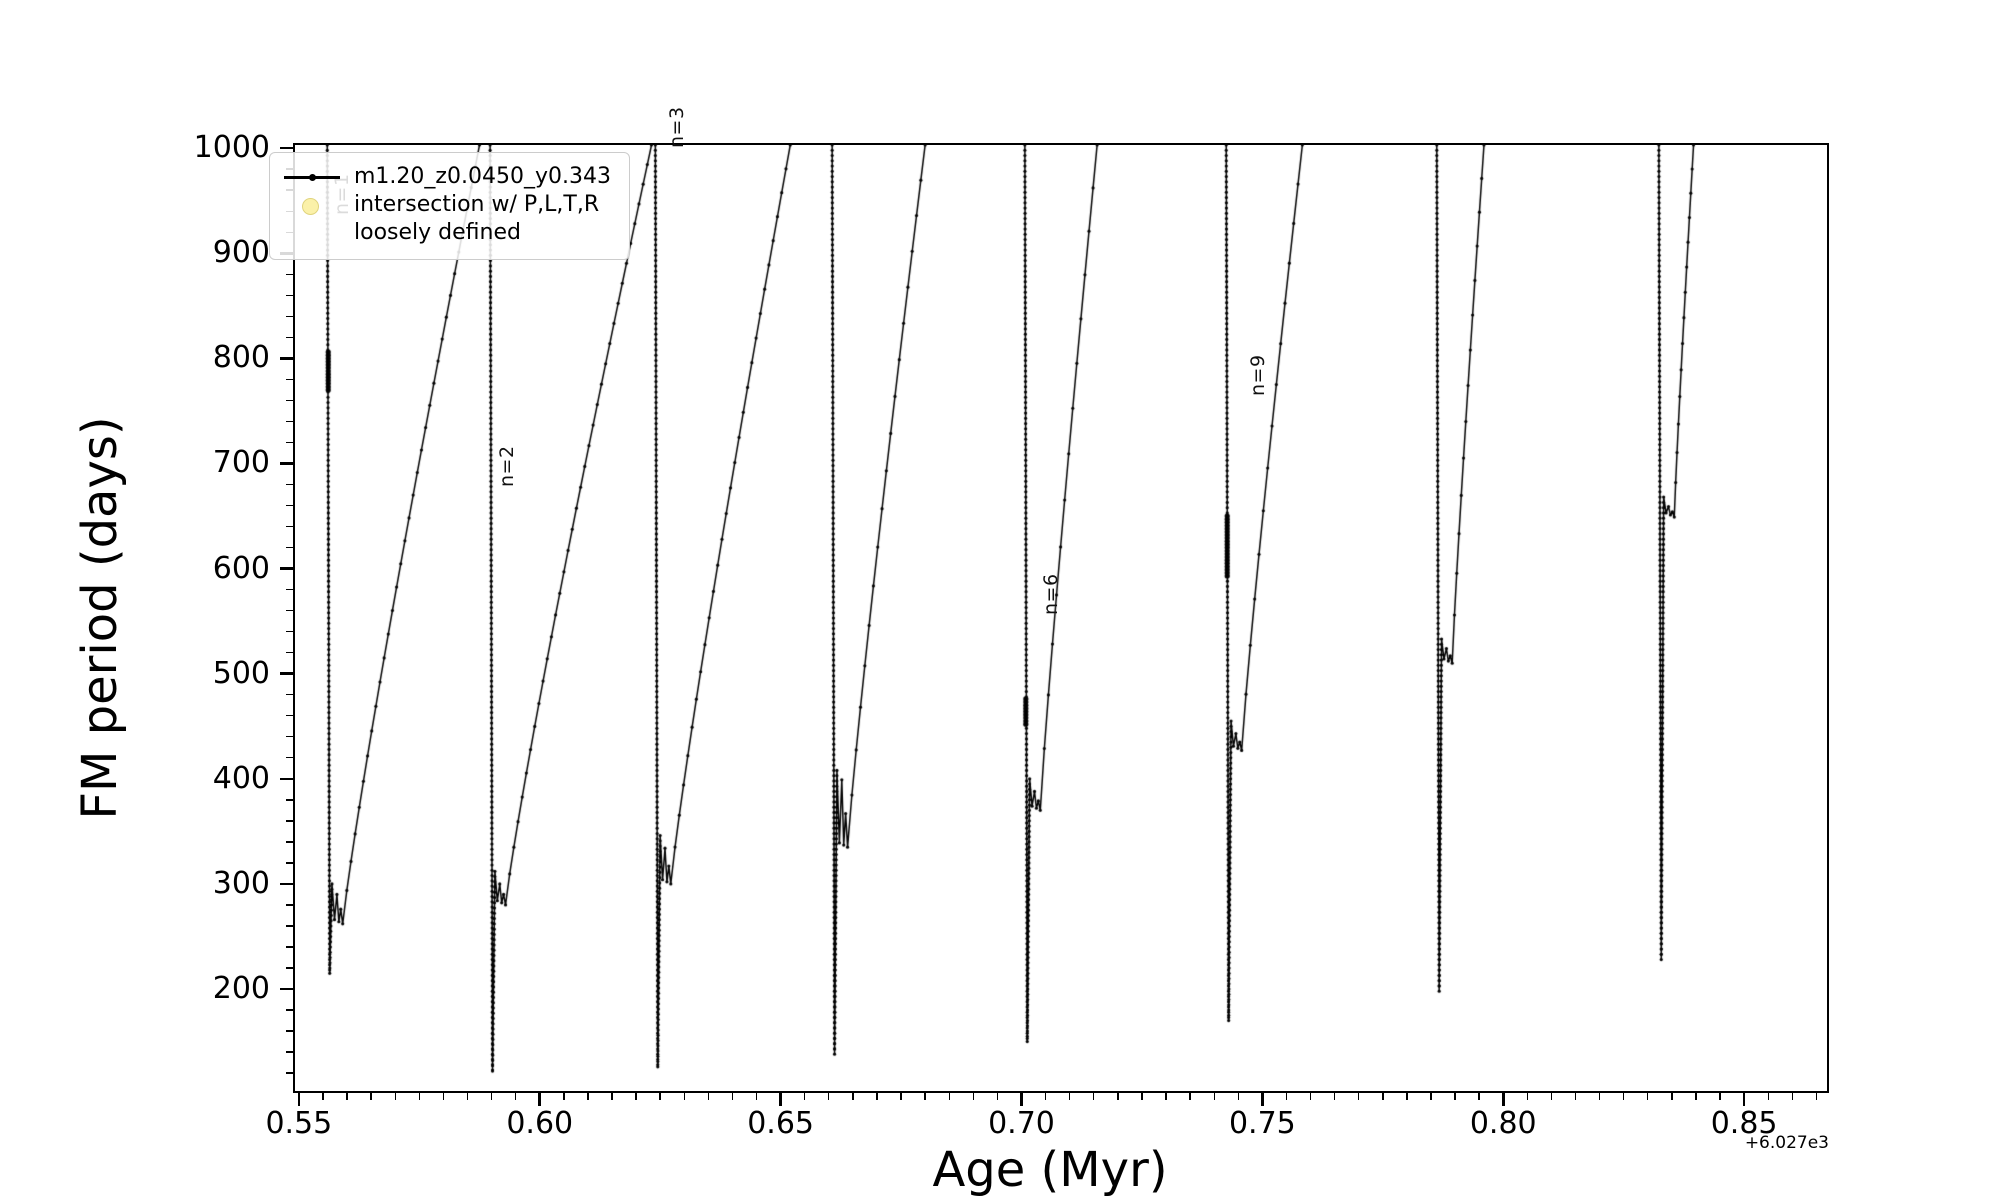  Describe the element at coordinates (540, 1123) in the screenshot. I see `x-tick-label: 0.60` at that location.